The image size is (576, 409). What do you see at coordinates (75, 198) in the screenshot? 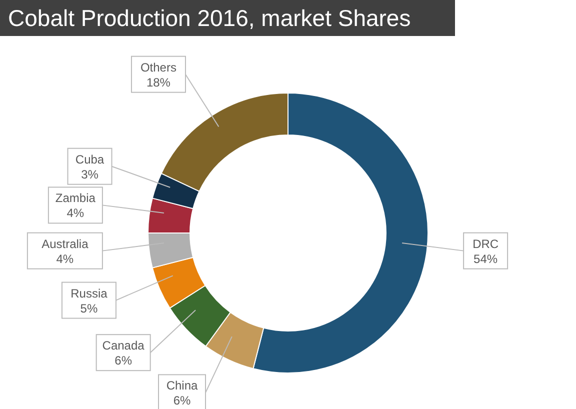
I see `slice-label: Zambia` at bounding box center [75, 198].